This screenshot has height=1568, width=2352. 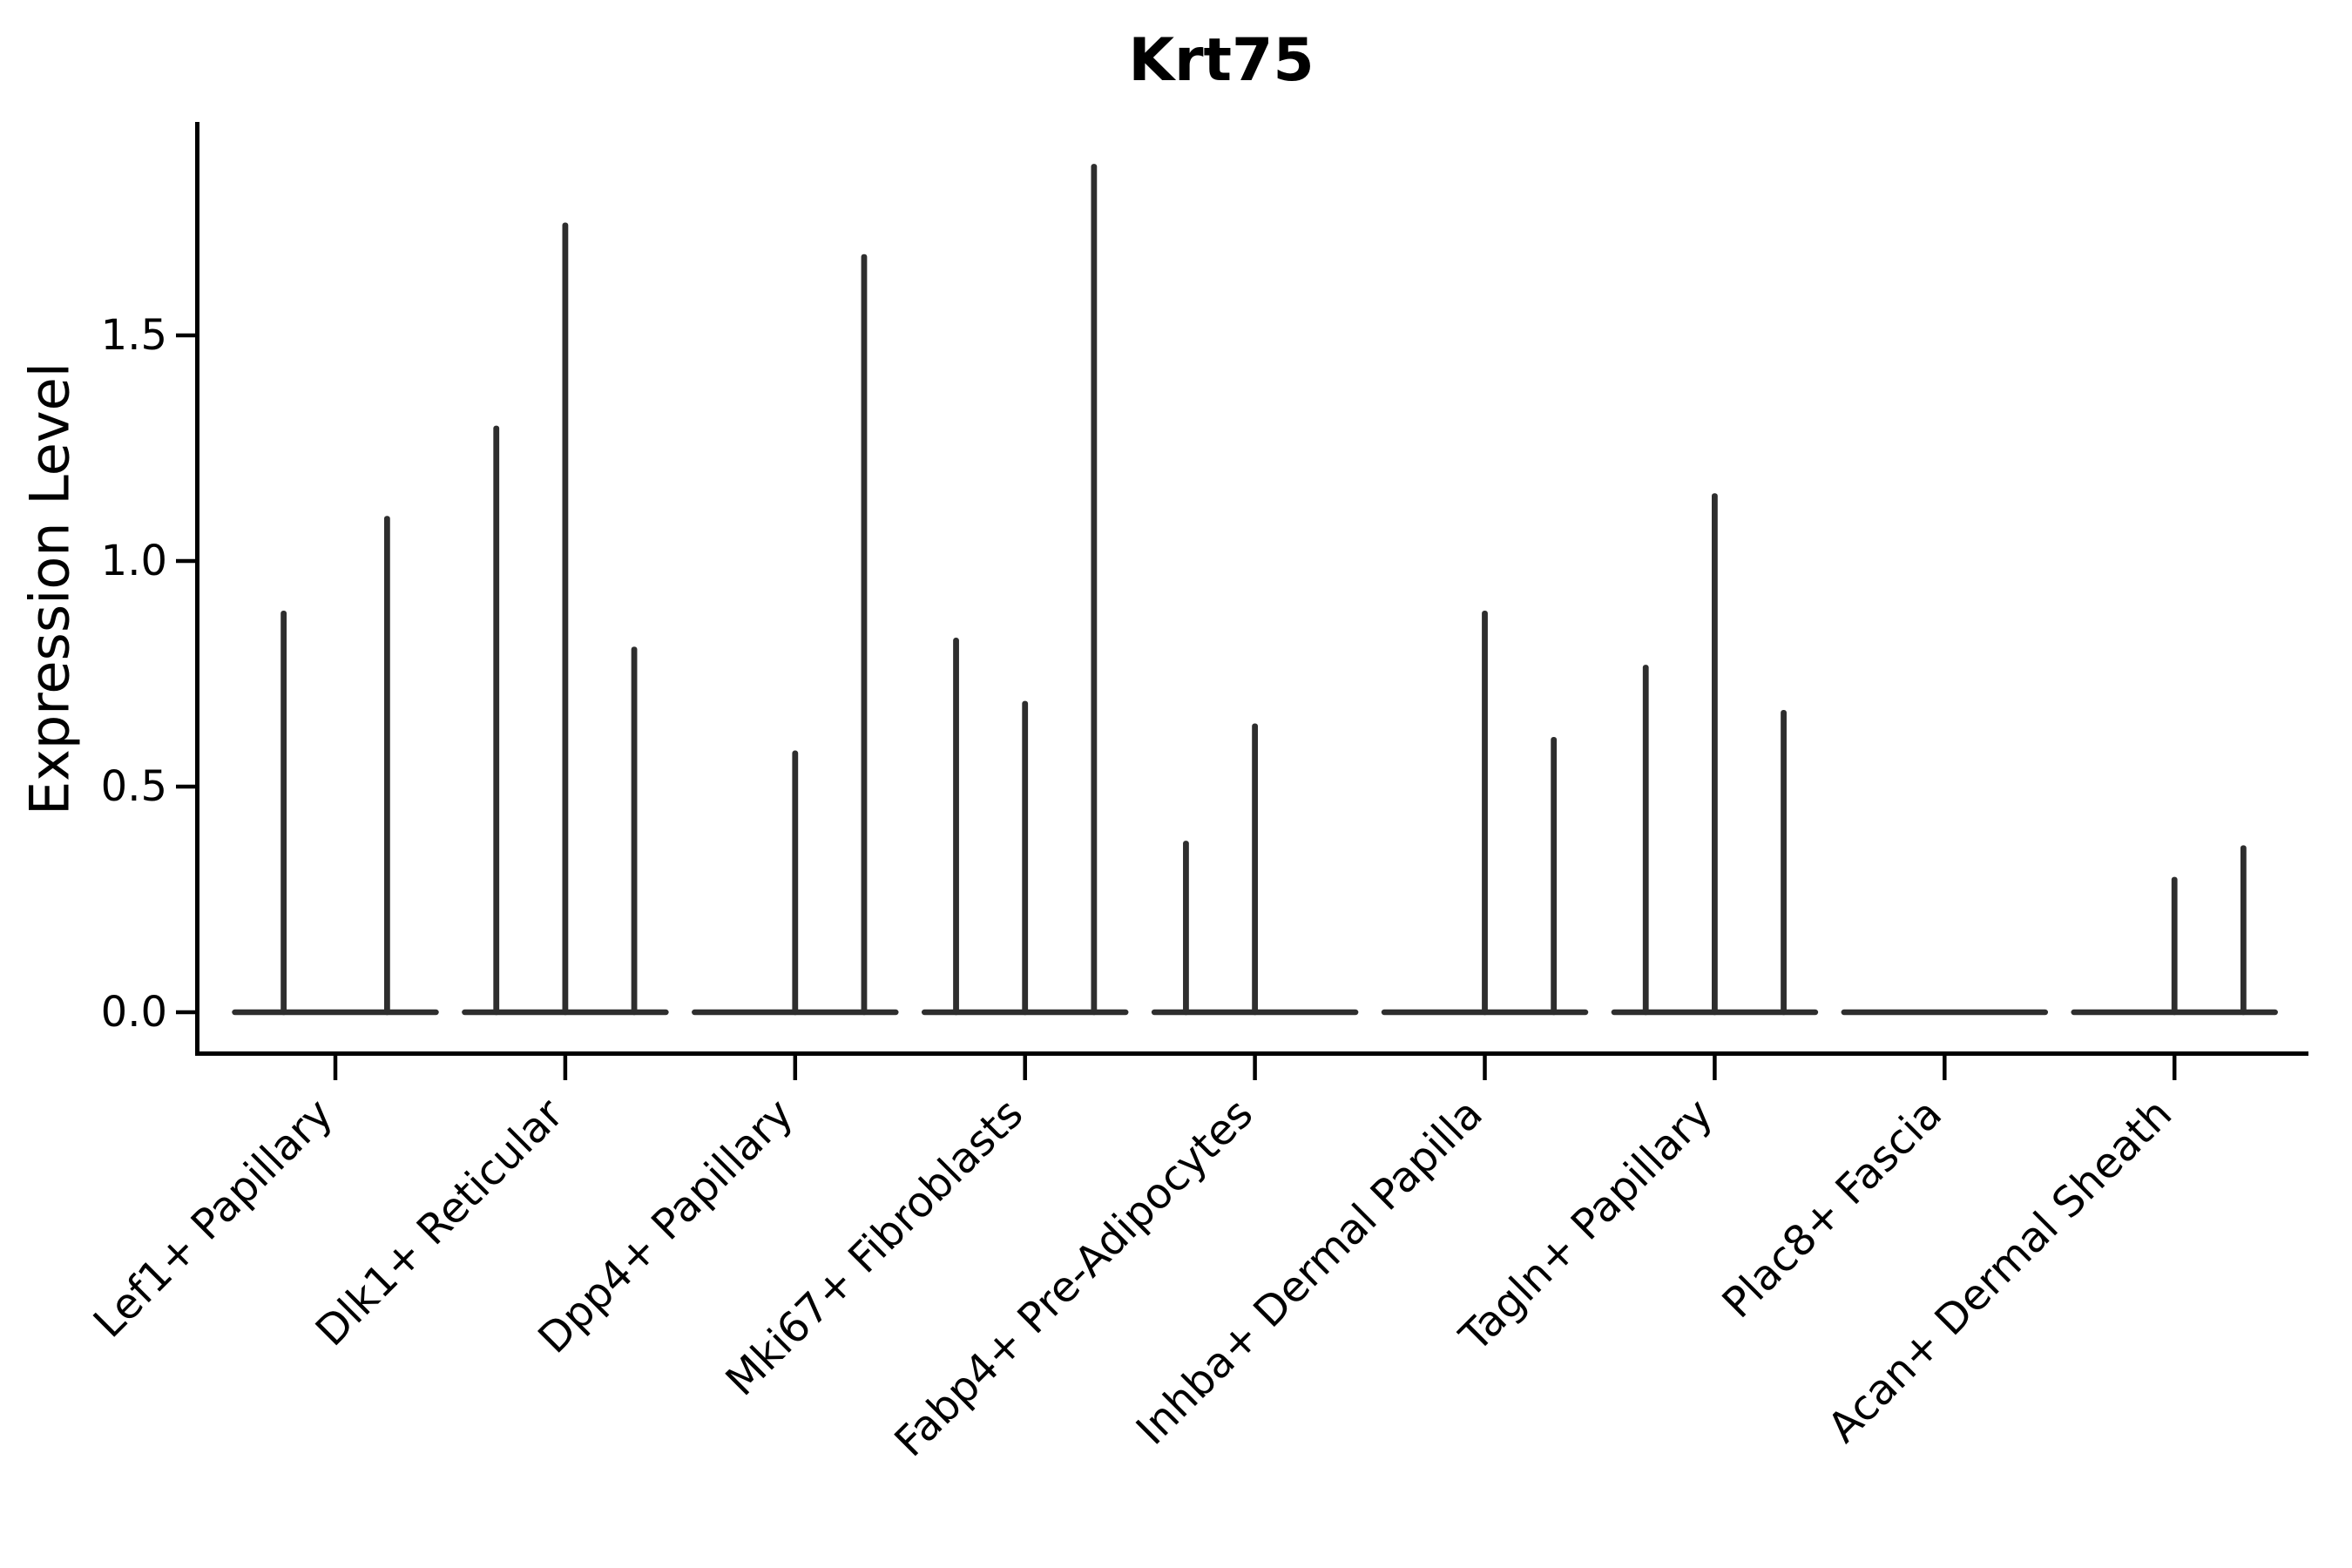 What do you see at coordinates (134, 1013) in the screenshot?
I see `y-tick-label: 0.0` at bounding box center [134, 1013].